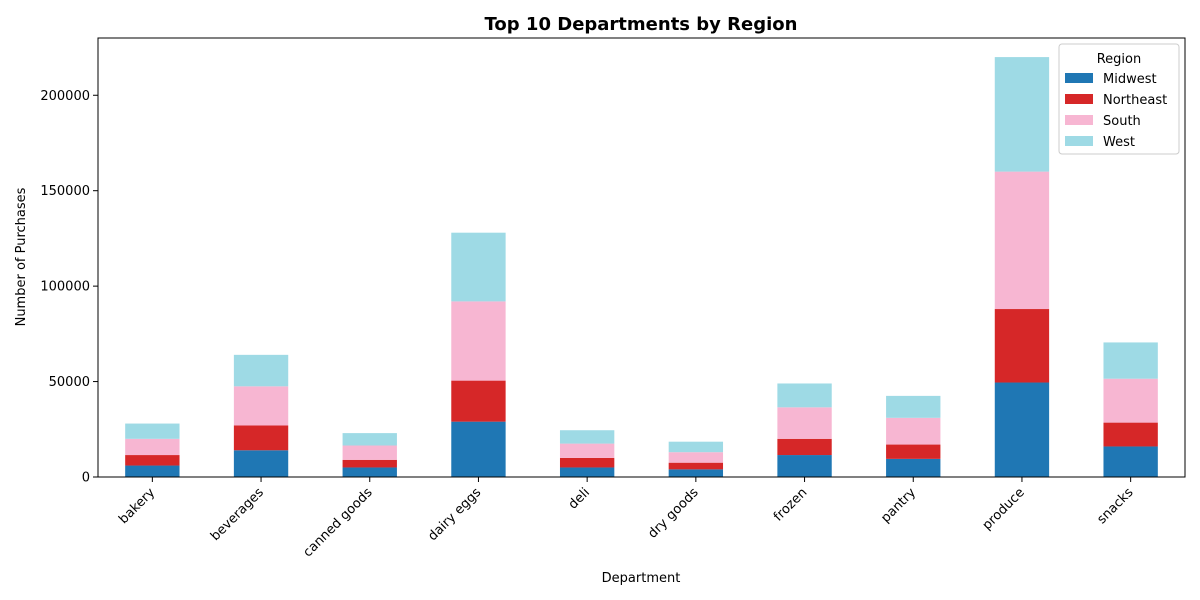  Describe the element at coordinates (478, 341) in the screenshot. I see `bar-dairy-eggs-south` at that location.